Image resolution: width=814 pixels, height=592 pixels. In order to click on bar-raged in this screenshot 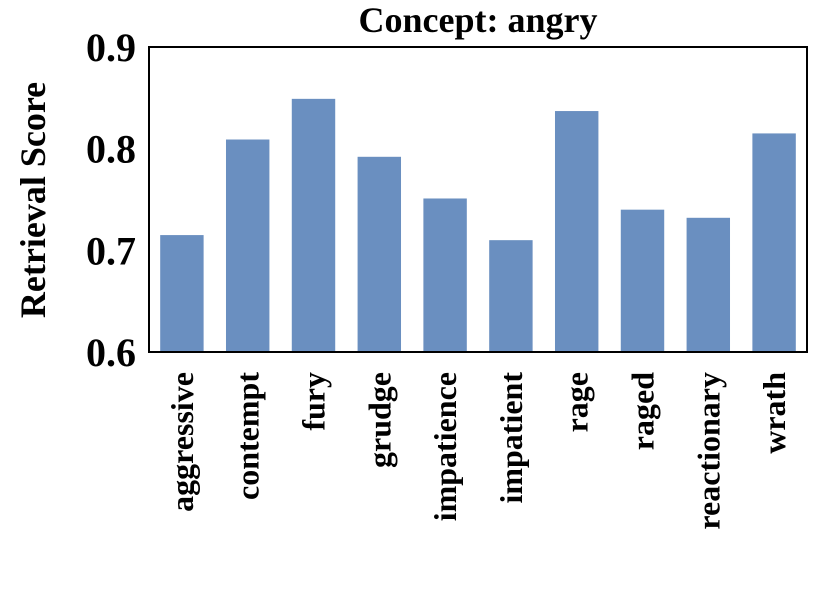, I will do `click(642, 280)`.